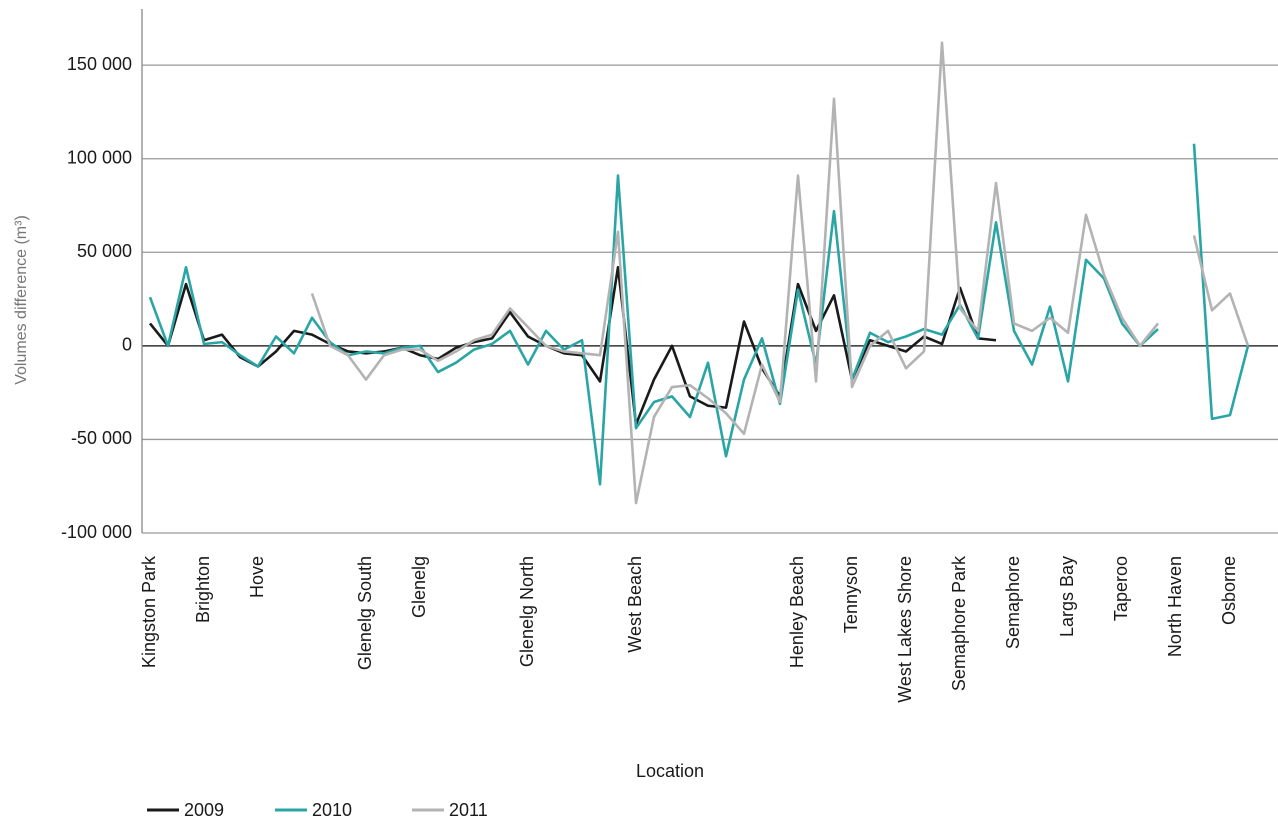  I want to click on x-tick-label: West Beach, so click(635, 604).